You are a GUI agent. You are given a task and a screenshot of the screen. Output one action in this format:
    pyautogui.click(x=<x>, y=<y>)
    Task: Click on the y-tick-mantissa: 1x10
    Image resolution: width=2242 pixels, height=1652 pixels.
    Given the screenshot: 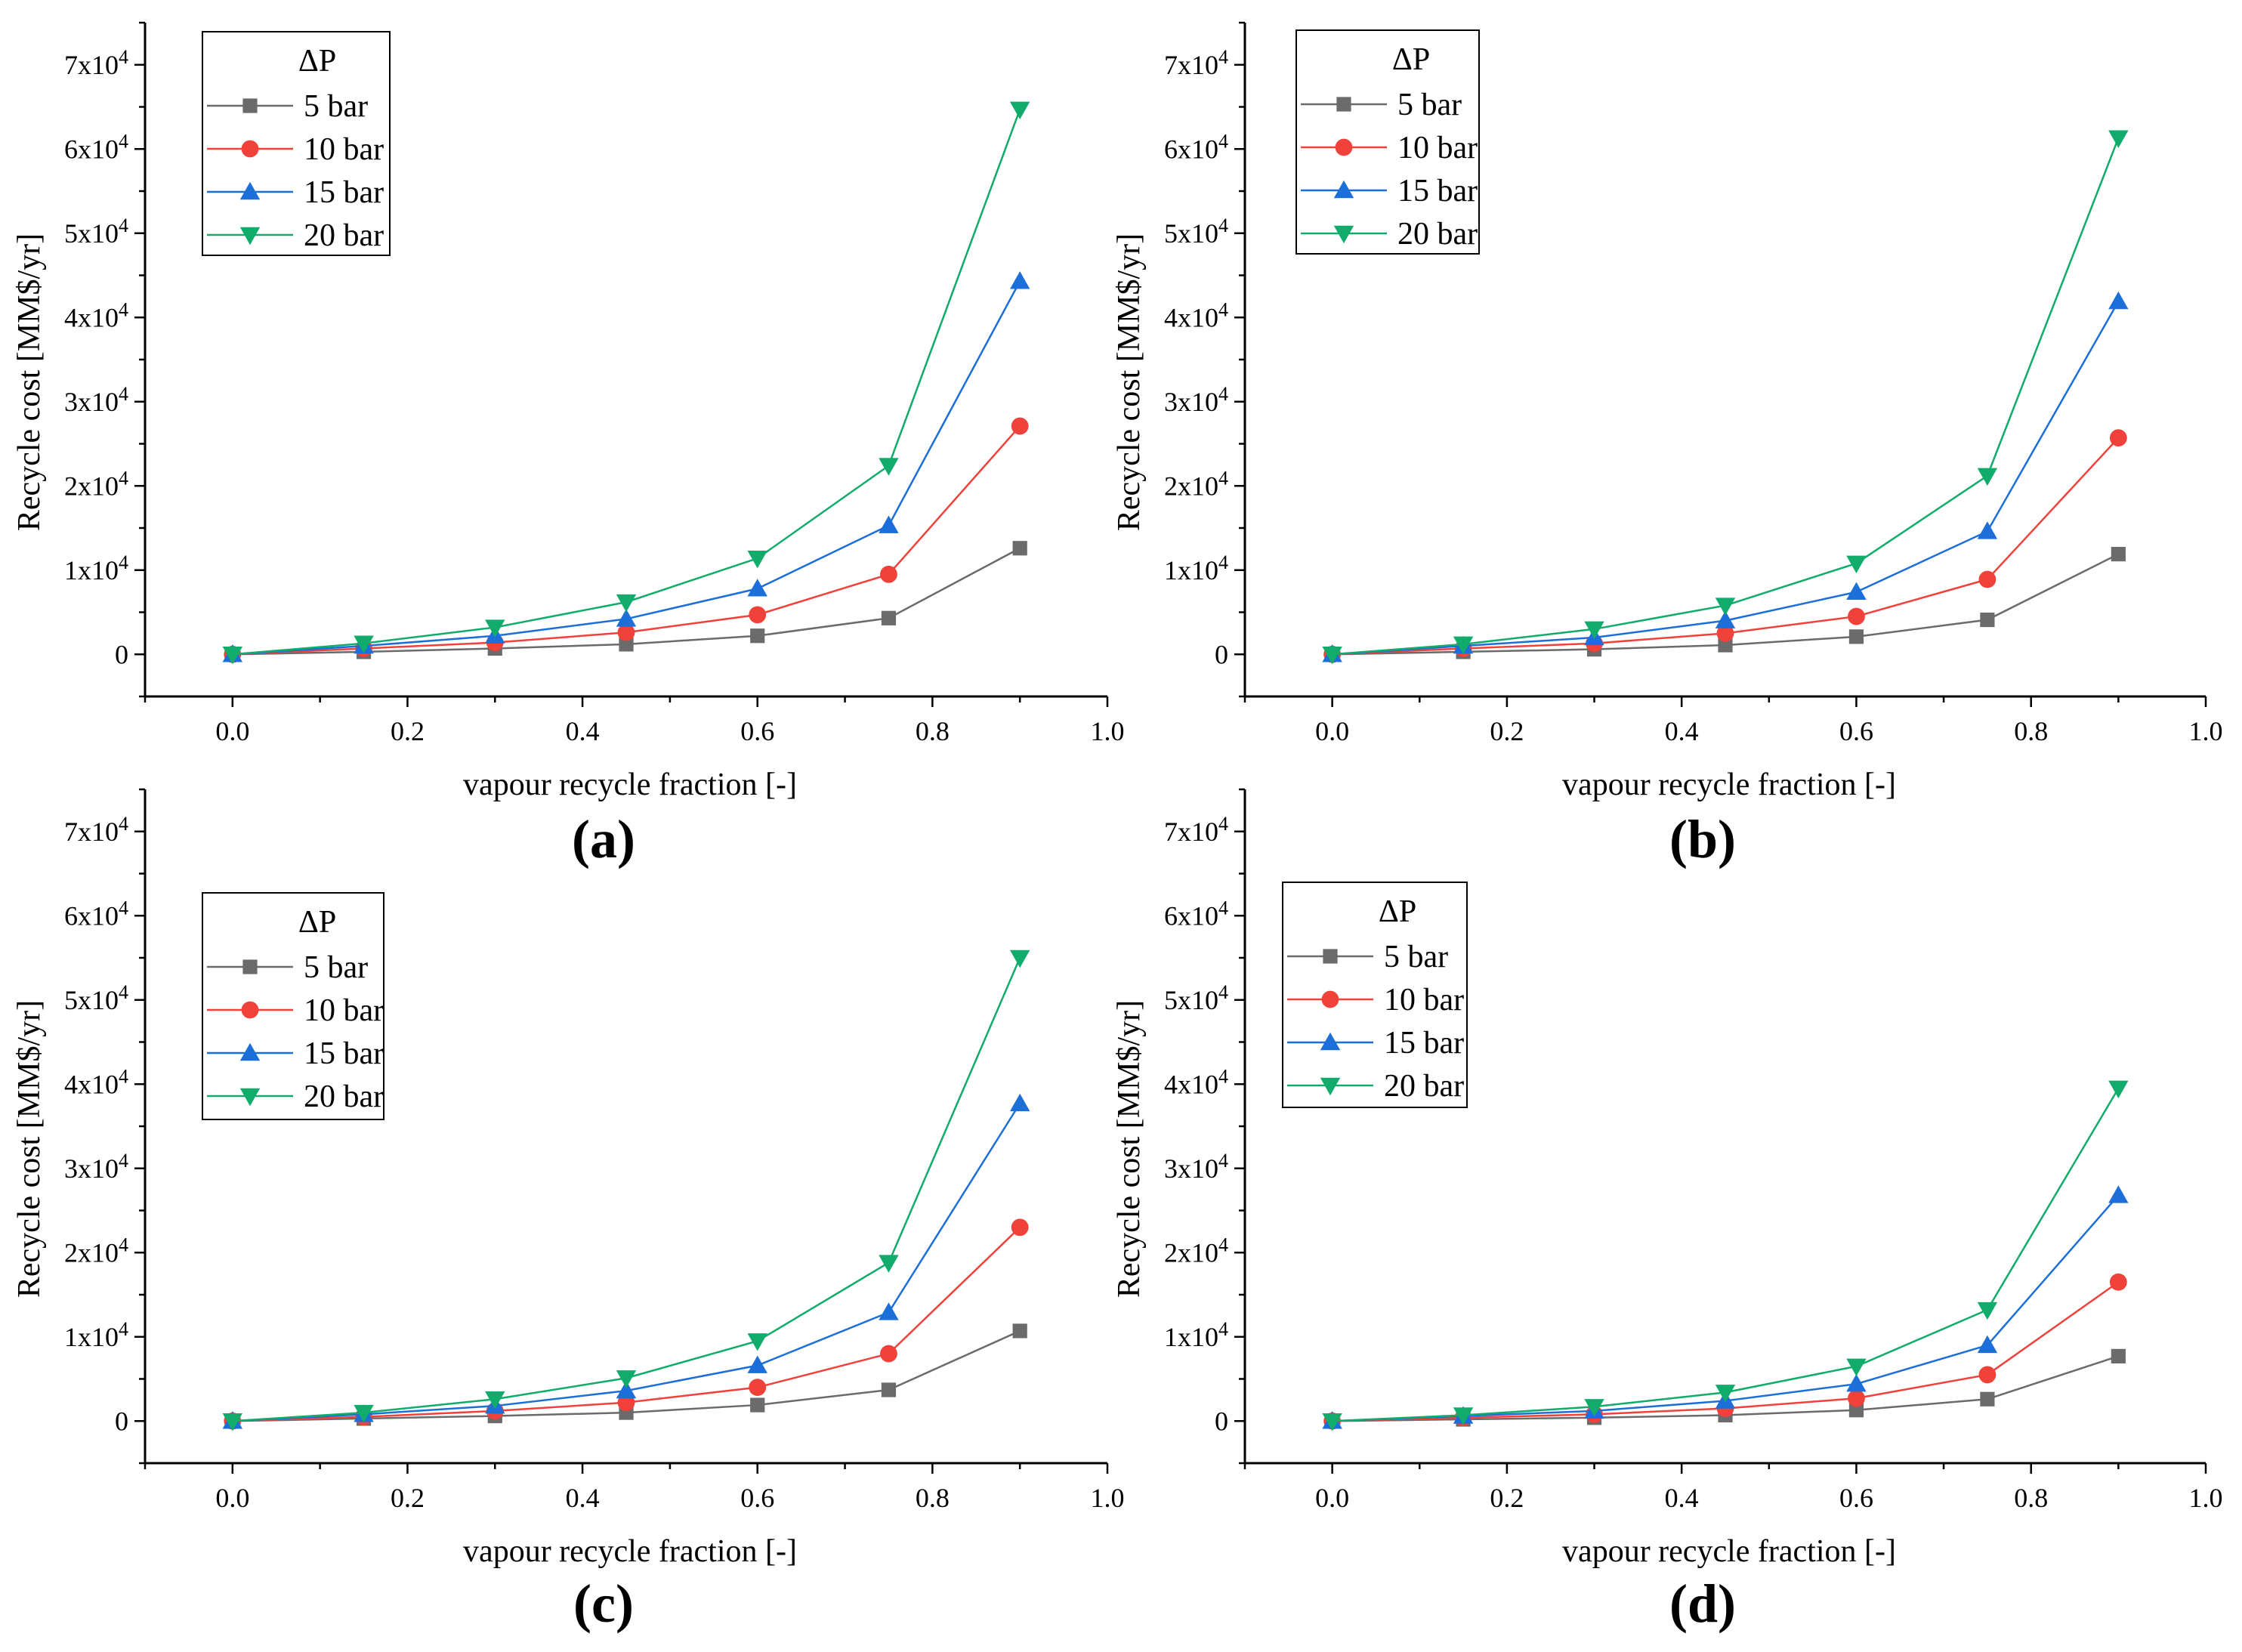 What is the action you would take?
    pyautogui.click(x=91, y=570)
    